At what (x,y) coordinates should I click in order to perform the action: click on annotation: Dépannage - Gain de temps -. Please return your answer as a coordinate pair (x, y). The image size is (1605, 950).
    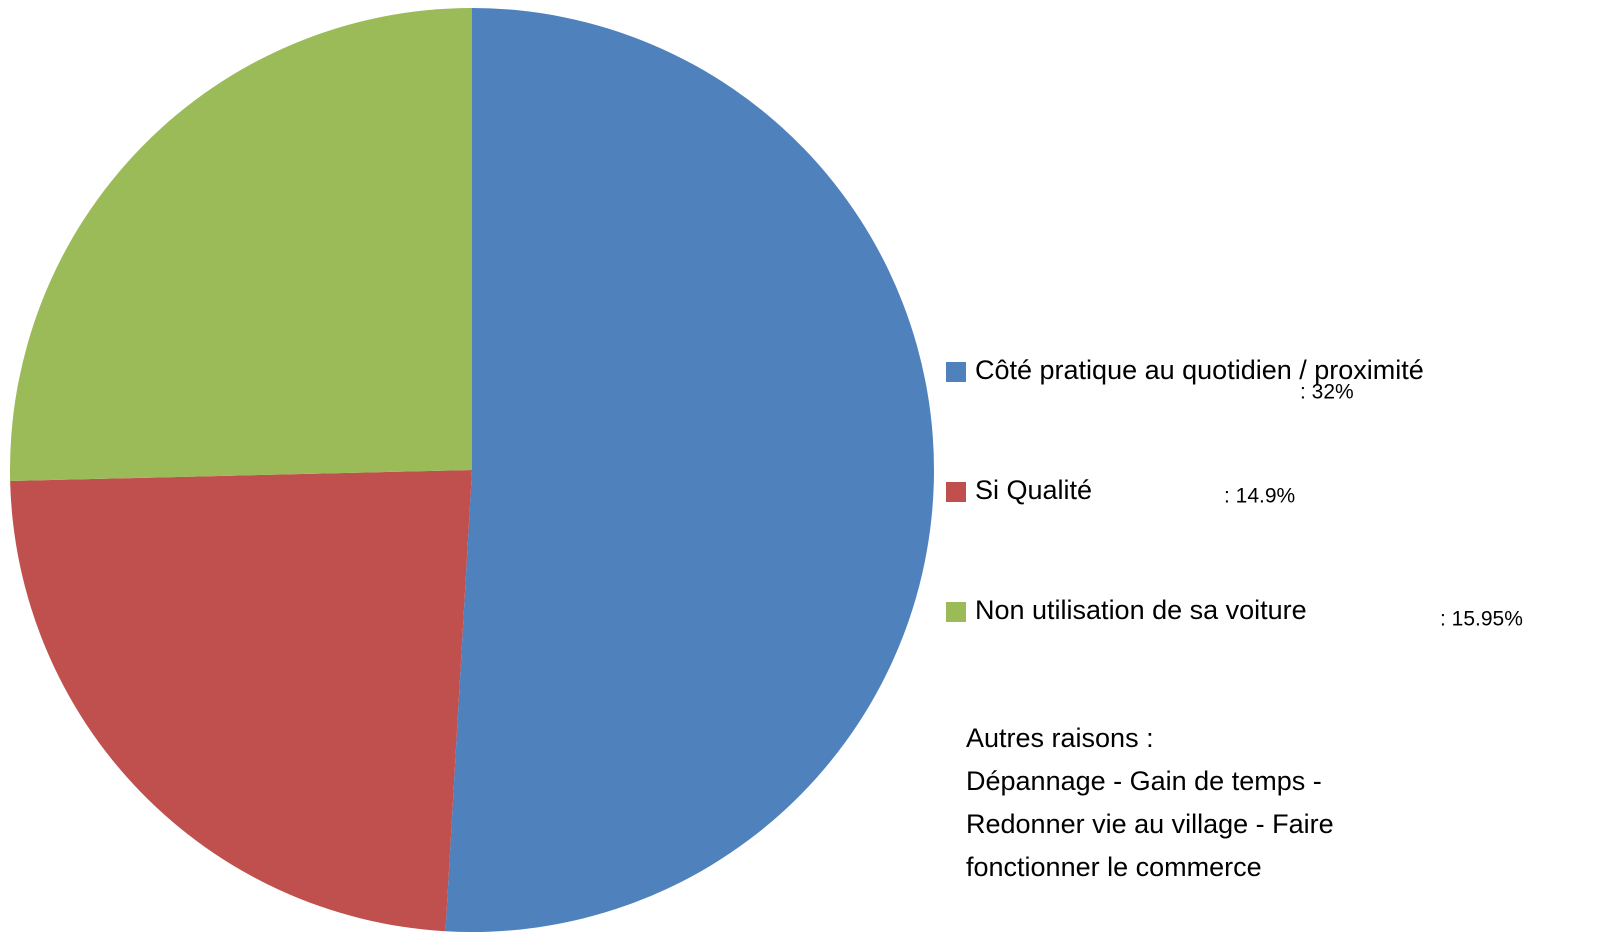
    Looking at the image, I should click on (1144, 781).